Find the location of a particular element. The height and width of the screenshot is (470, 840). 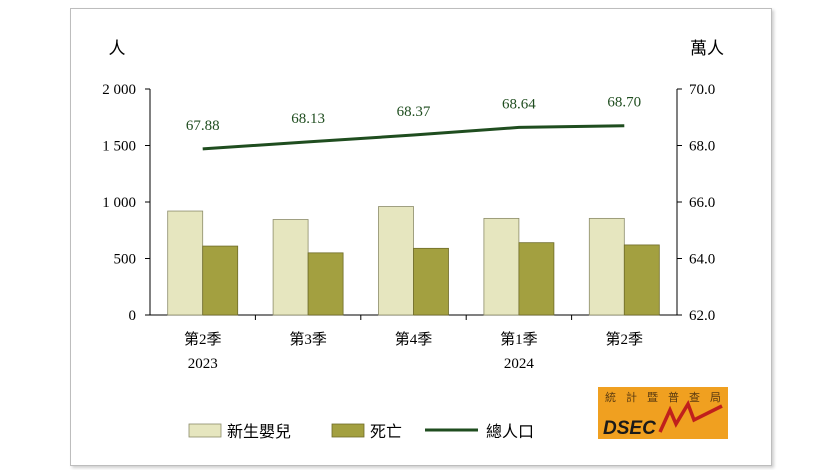

logo-char: 局 is located at coordinates (715, 397).